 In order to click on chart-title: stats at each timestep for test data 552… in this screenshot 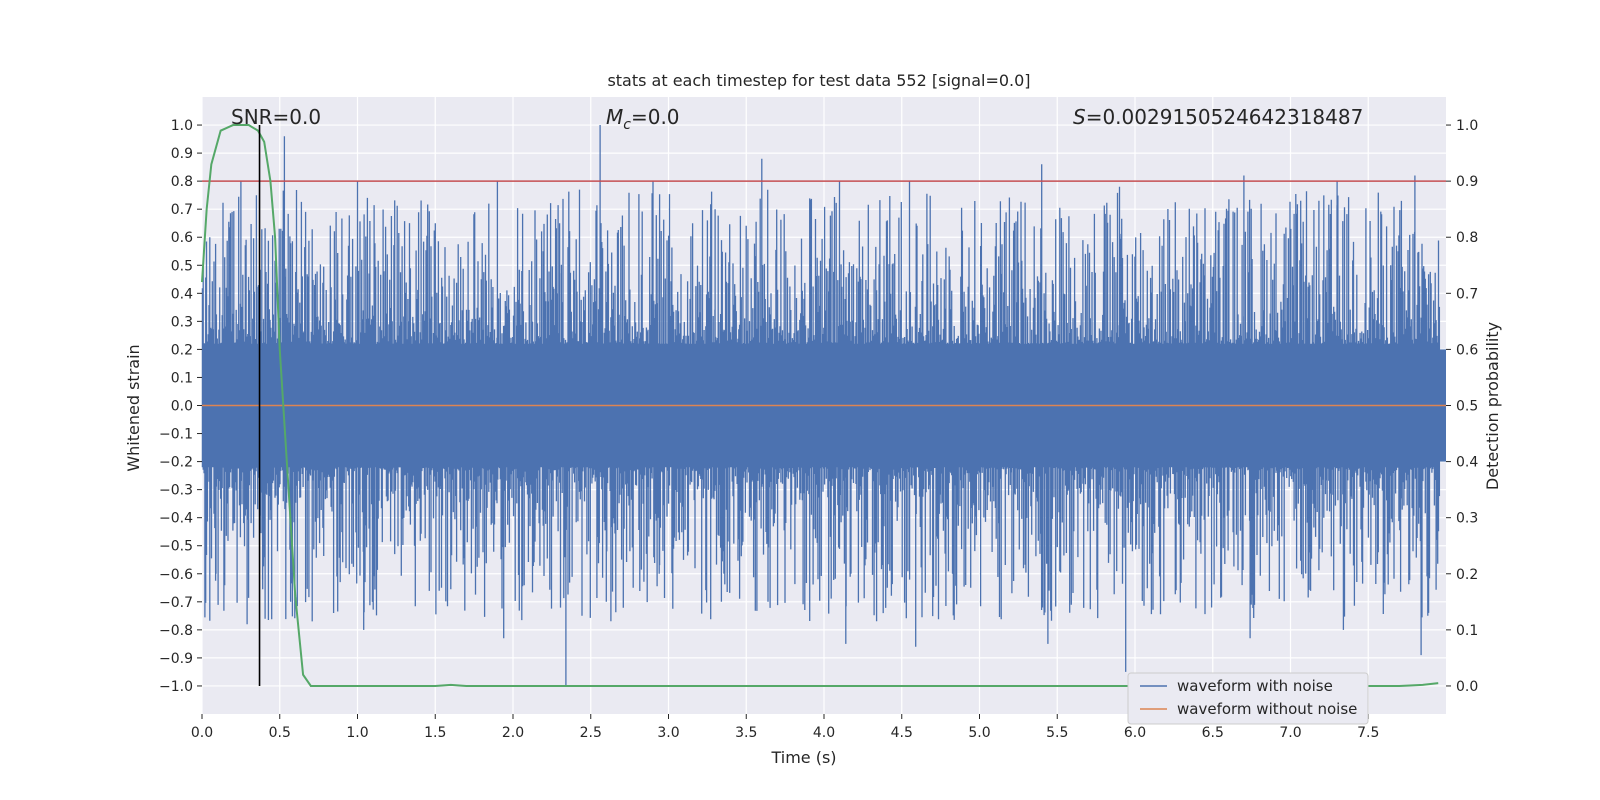, I will do `click(818, 80)`.